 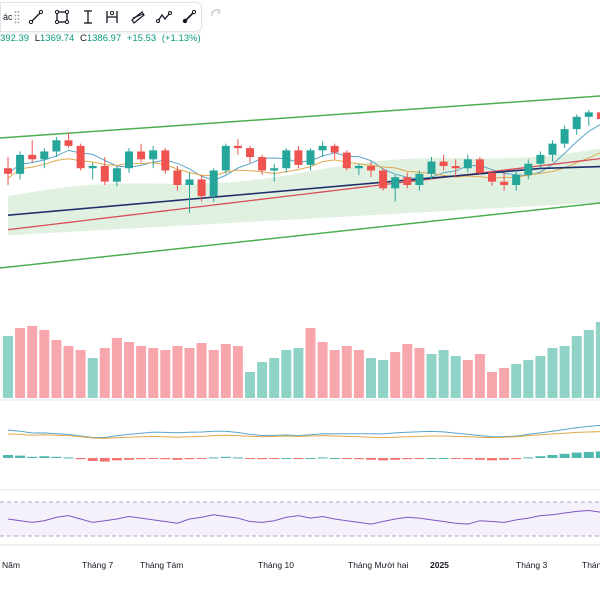 I want to click on ma-long-line, so click(x=303, y=190).